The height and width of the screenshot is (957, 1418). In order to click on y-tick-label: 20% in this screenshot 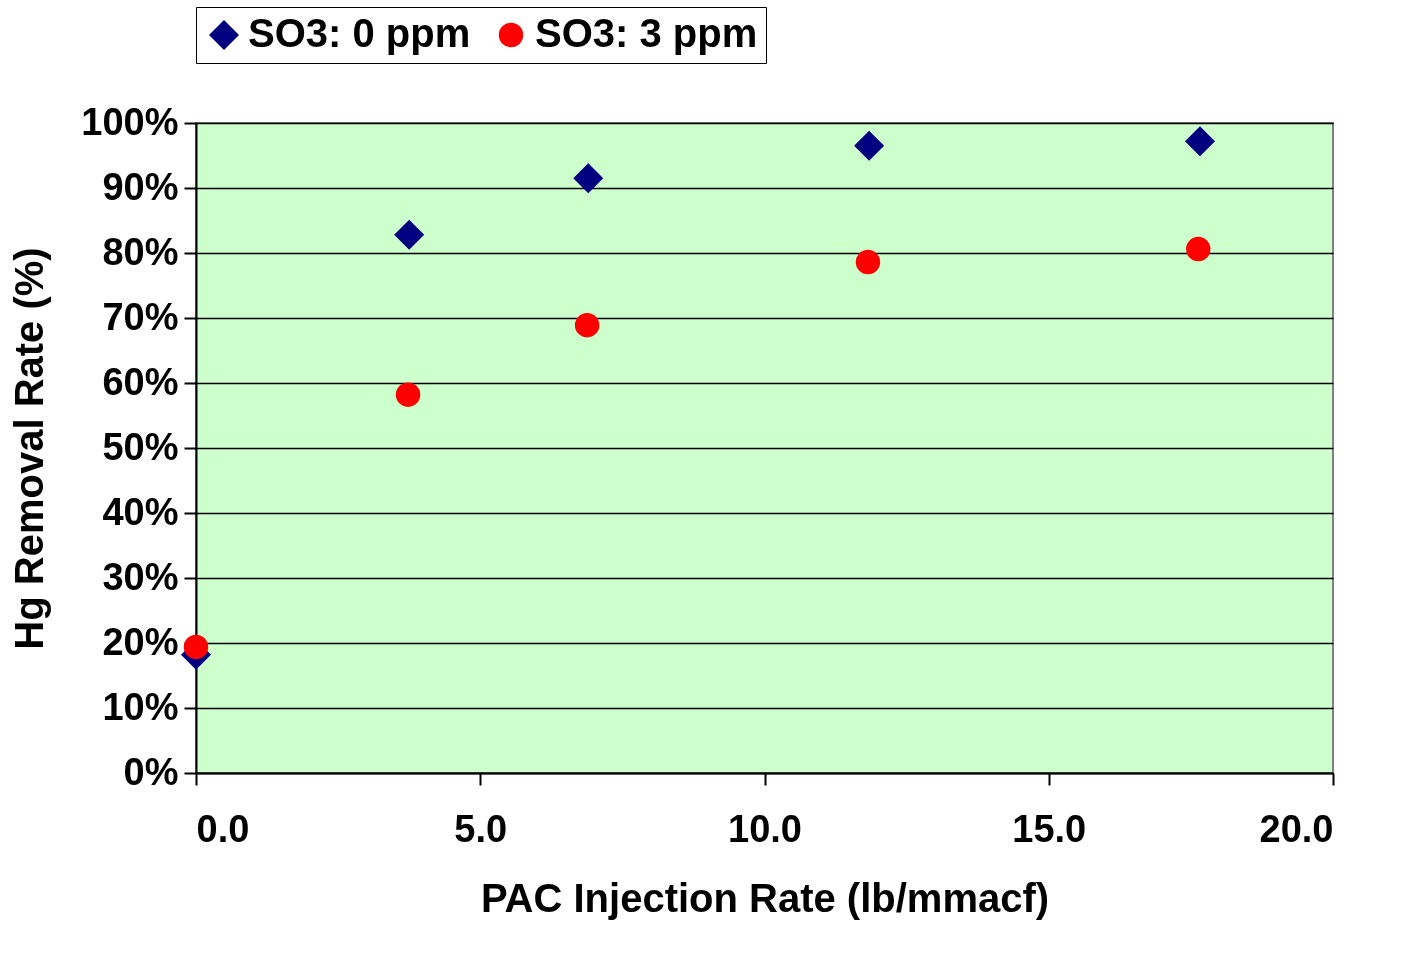, I will do `click(140, 641)`.